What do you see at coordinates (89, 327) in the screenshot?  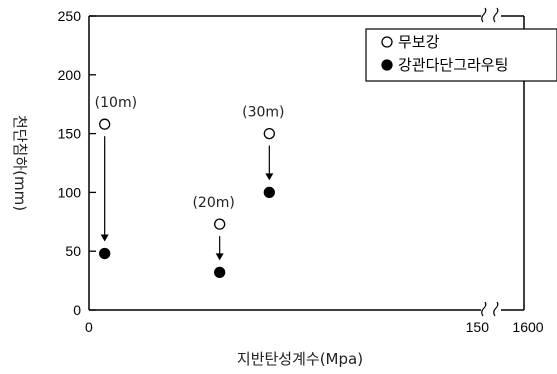 I see `x-tick-label: 0` at bounding box center [89, 327].